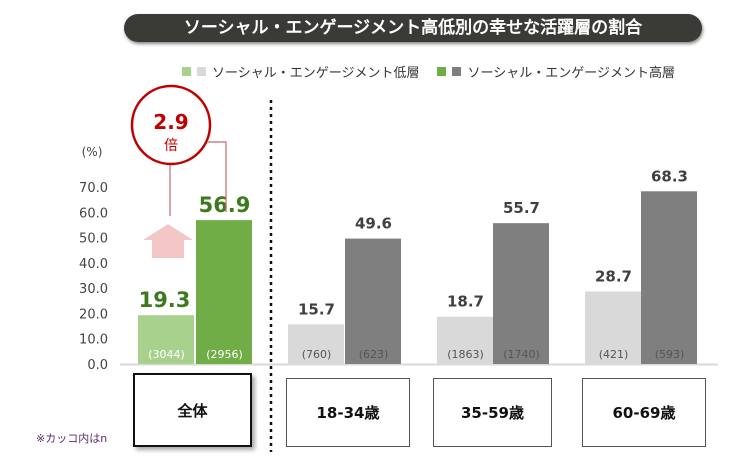 The height and width of the screenshot is (461, 750). What do you see at coordinates (316, 73) in the screenshot?
I see `legend-label-low: ソーシャル・エンゲージメント低層` at bounding box center [316, 73].